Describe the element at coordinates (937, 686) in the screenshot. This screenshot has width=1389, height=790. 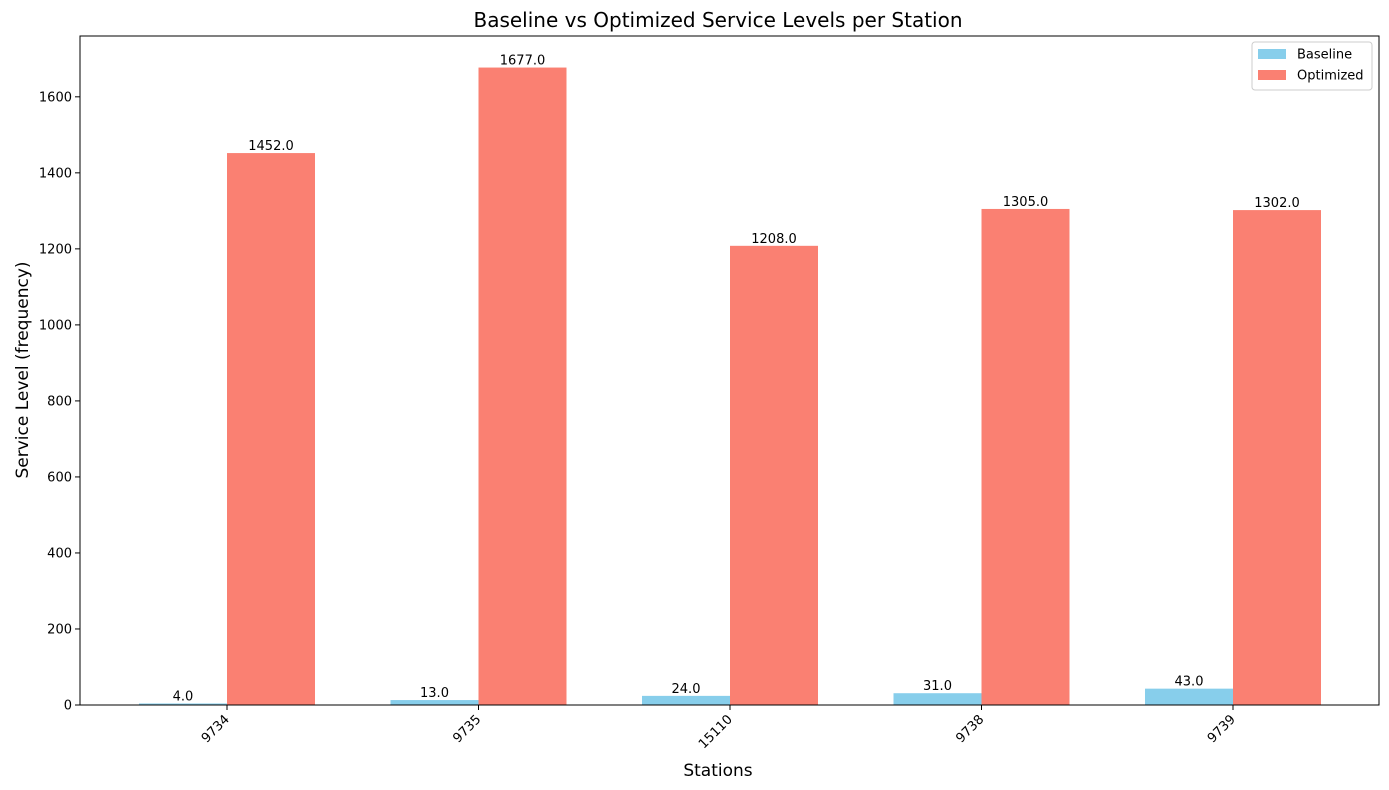
I see `data-label: 31.0` at that location.